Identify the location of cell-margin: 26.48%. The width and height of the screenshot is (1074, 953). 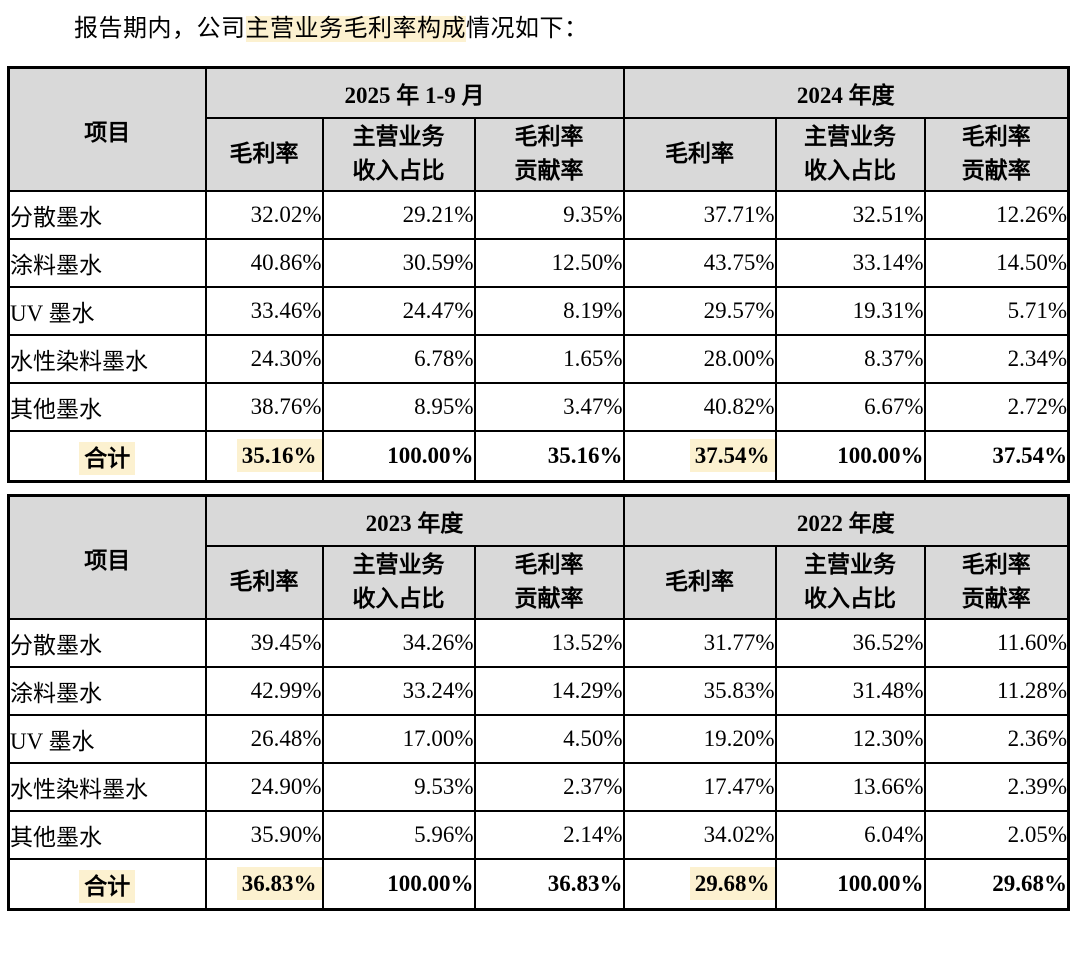
(264, 738).